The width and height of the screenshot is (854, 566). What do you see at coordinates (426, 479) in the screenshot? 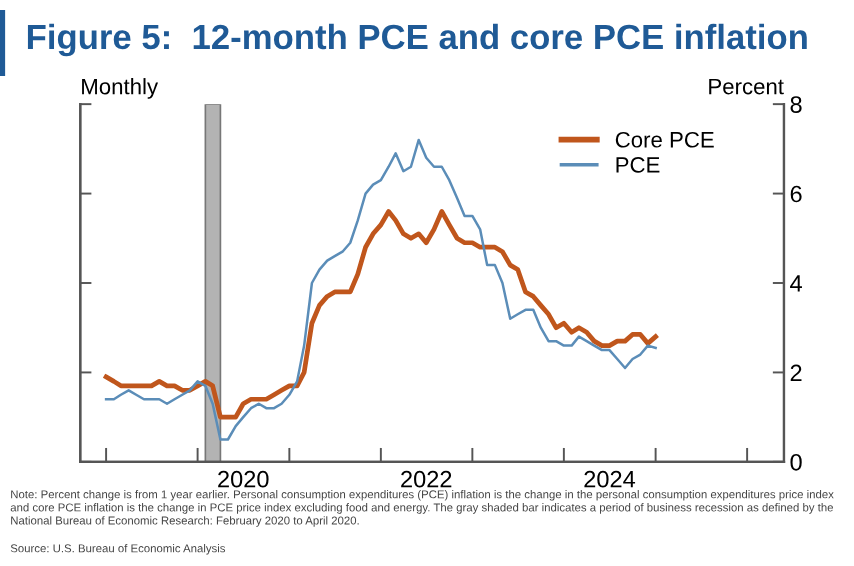
I see `x-tick-label: 2022` at bounding box center [426, 479].